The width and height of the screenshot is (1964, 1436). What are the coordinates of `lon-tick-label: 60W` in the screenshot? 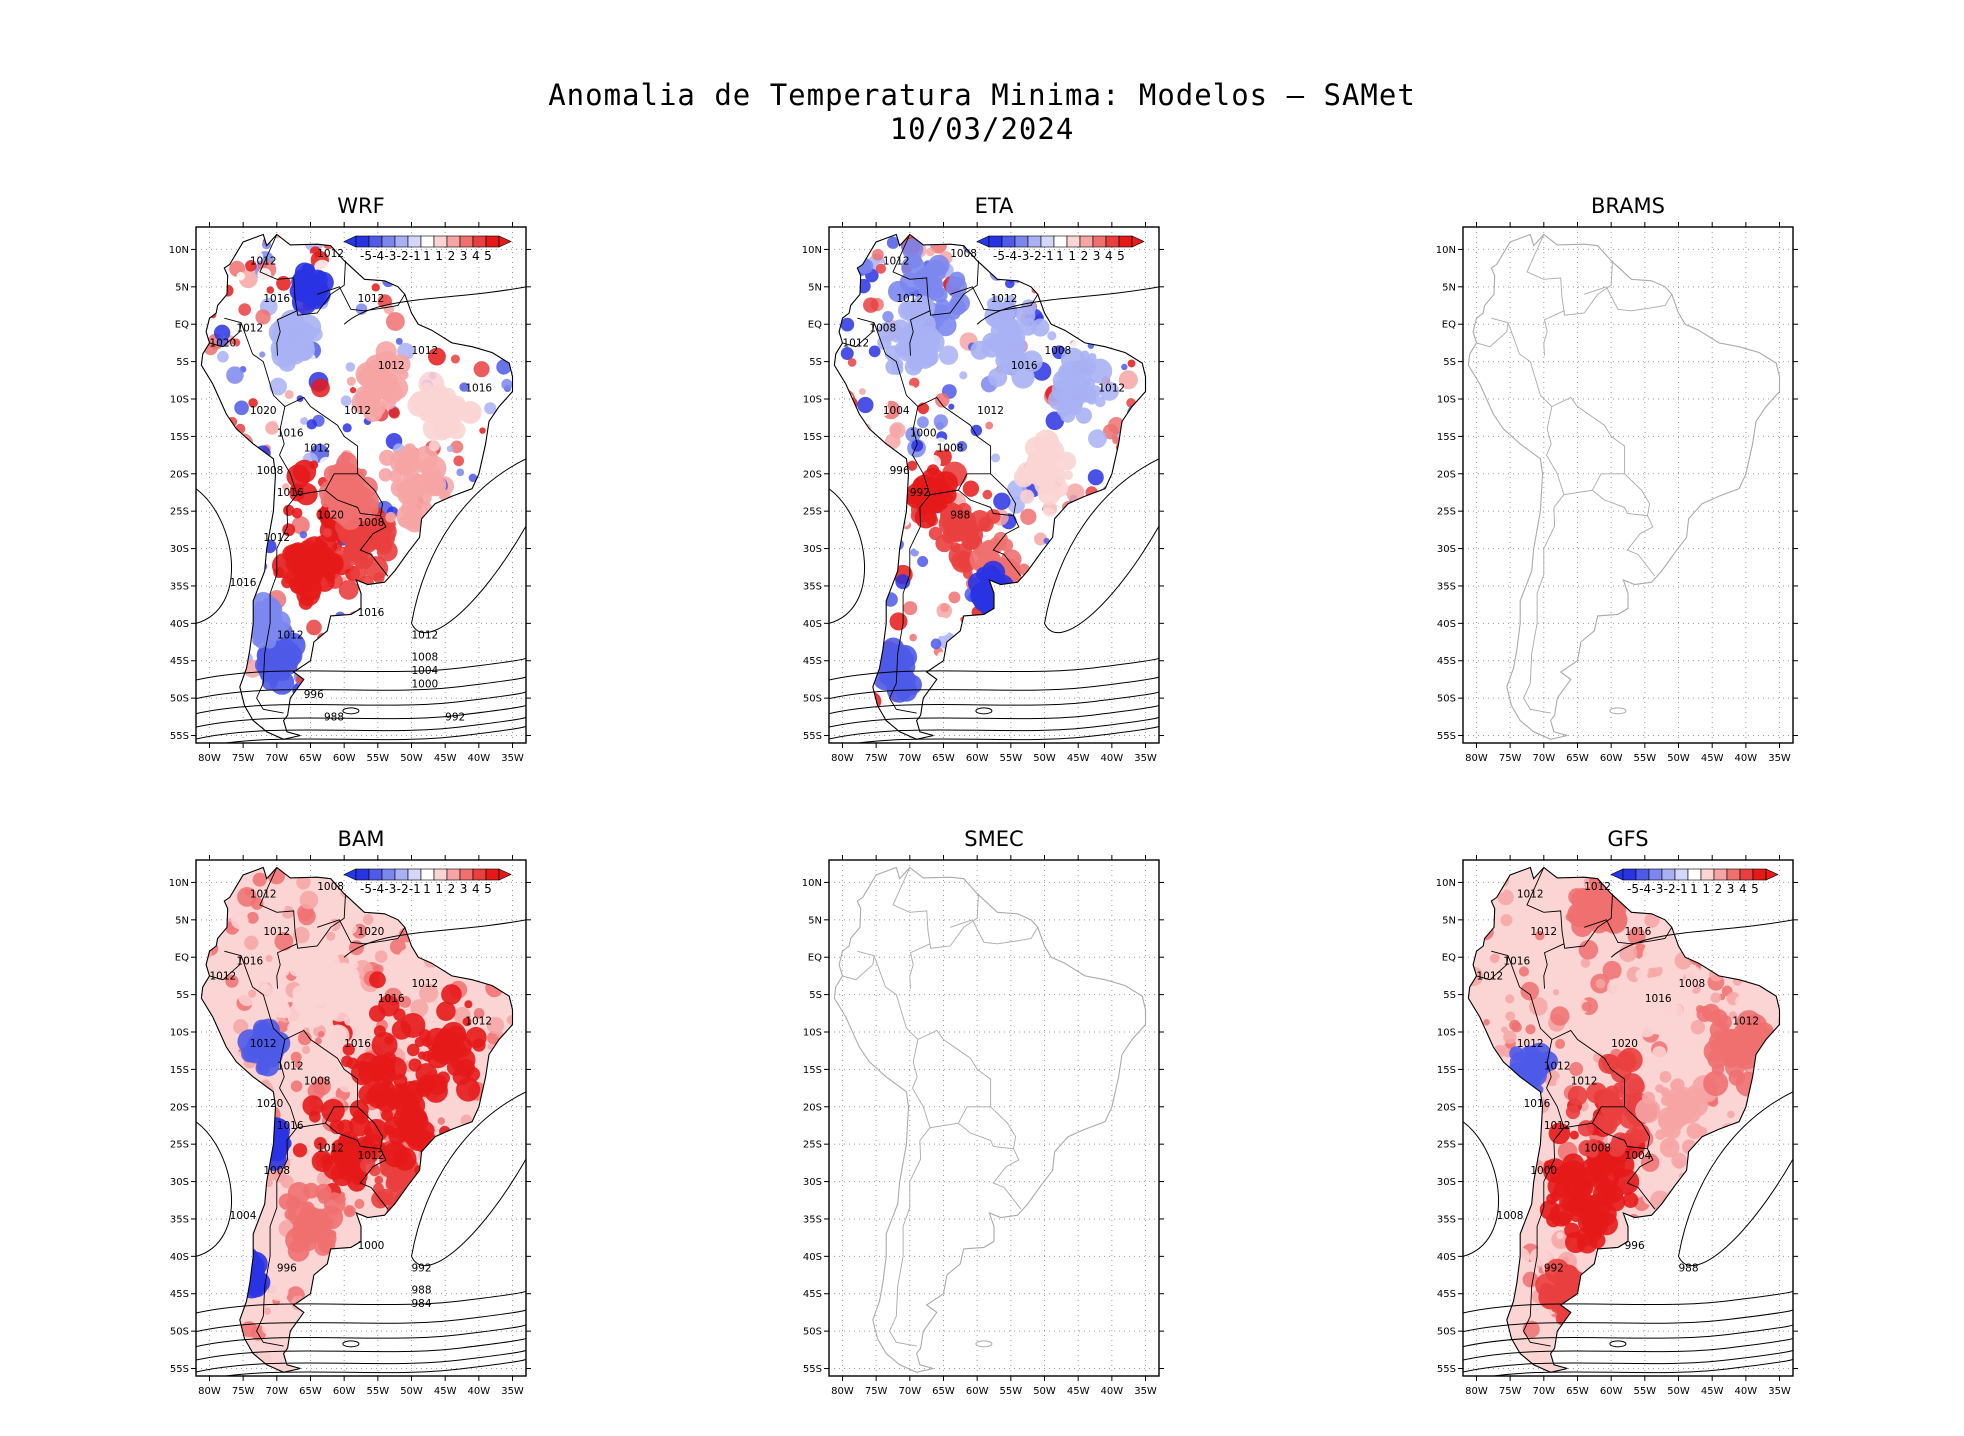 It's located at (1611, 758).